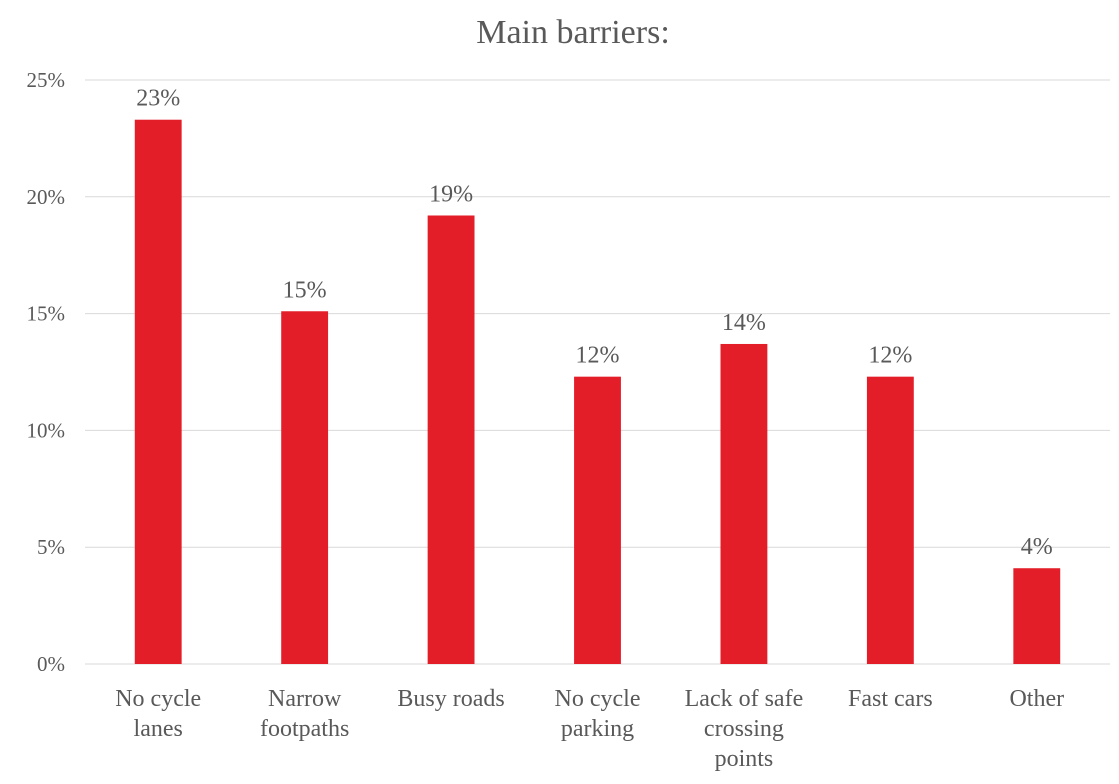  Describe the element at coordinates (51, 664) in the screenshot. I see `y-tick-label: 0%` at that location.